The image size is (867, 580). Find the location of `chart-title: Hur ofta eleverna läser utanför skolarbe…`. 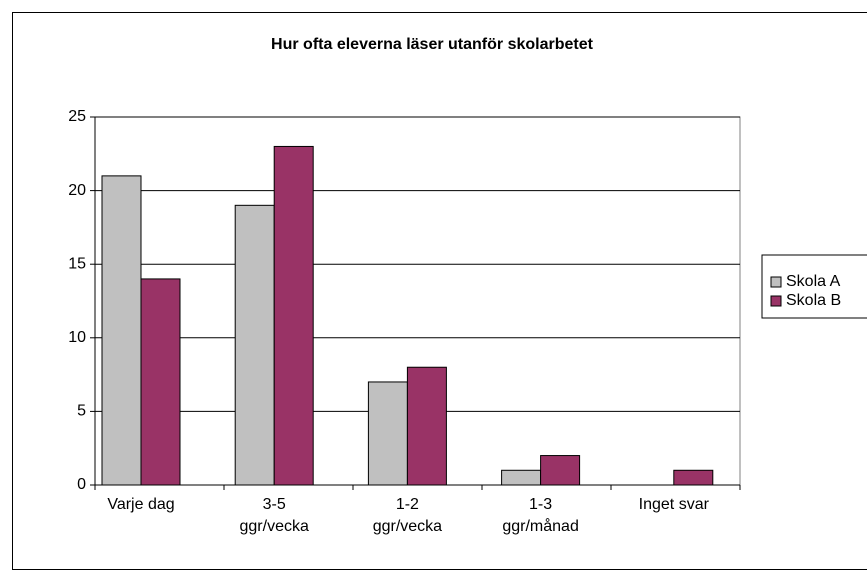

chart-title: Hur ofta eleverna läser utanför skolarbe… is located at coordinates (432, 44).